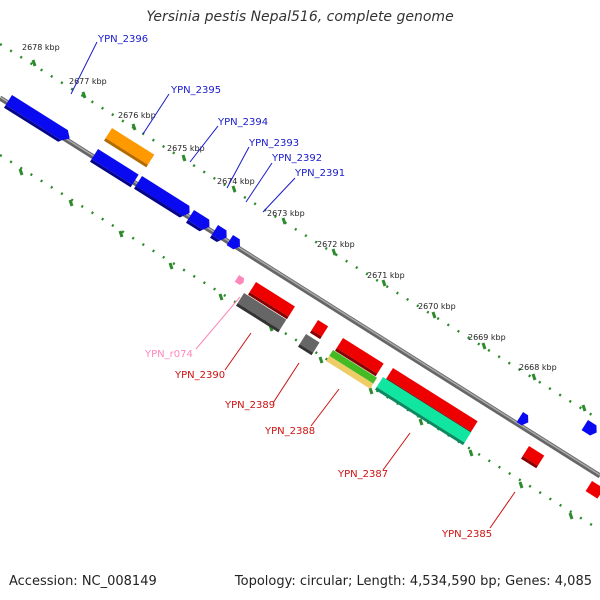 The width and height of the screenshot is (600, 600). I want to click on gene-label: YPN_r074, so click(168, 354).